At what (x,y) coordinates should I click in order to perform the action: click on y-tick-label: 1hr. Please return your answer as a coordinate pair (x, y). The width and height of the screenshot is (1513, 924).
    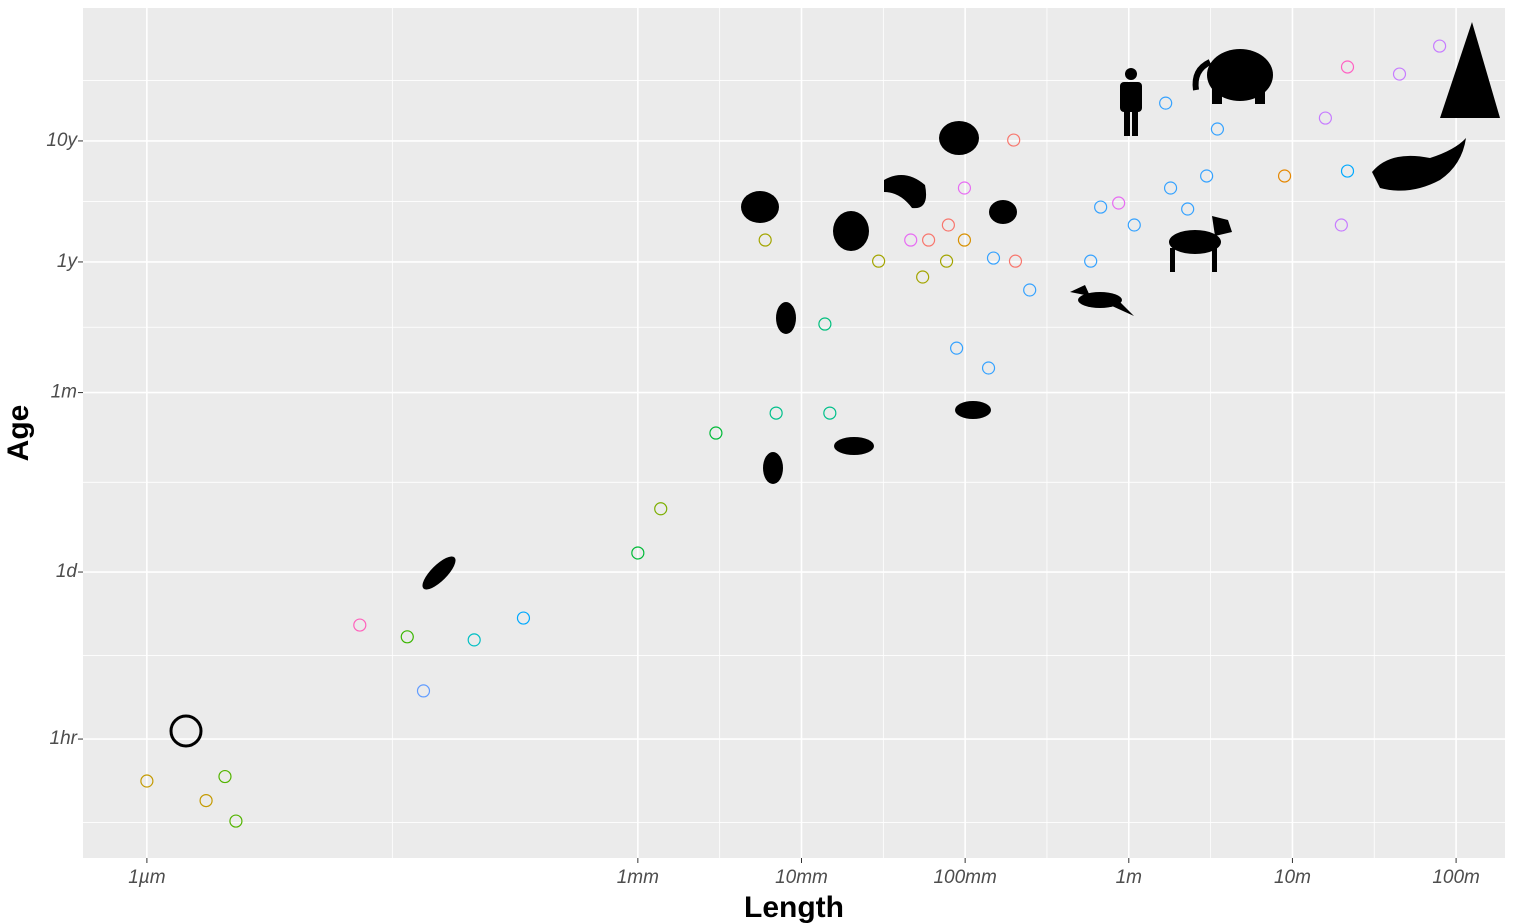
    Looking at the image, I should click on (64, 738).